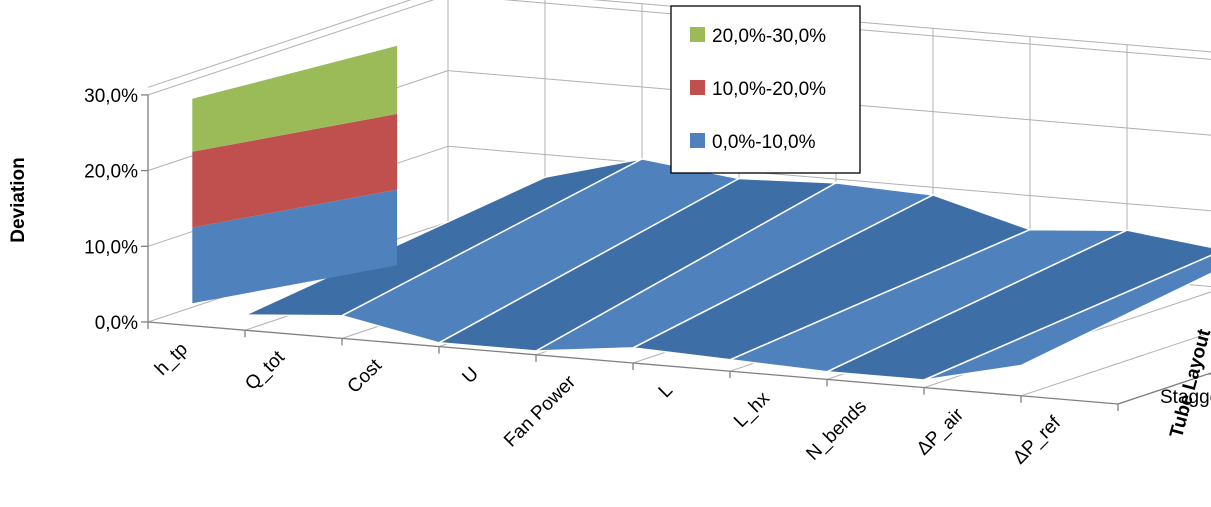  Describe the element at coordinates (764, 142) in the screenshot. I see `legend-label: 0,0%-10,0%` at that location.